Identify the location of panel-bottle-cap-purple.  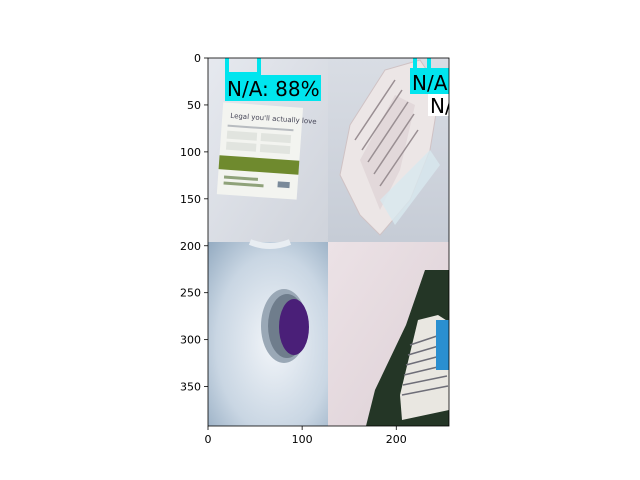
(268, 332).